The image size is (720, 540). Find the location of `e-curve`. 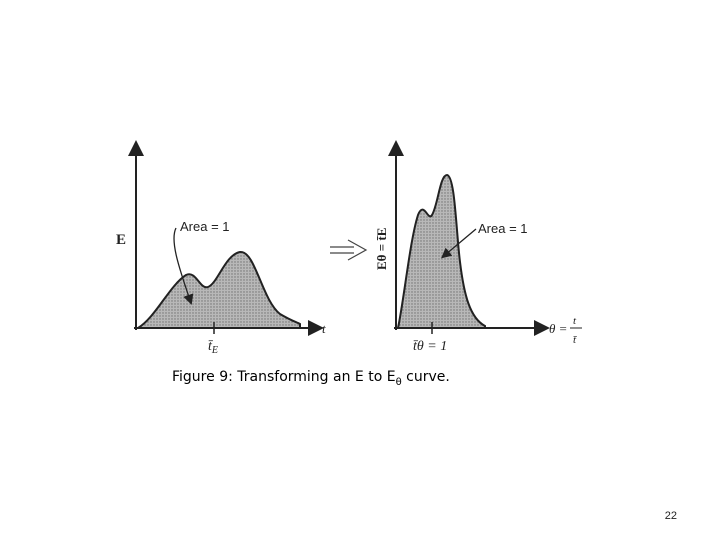

e-curve is located at coordinates (217, 290).